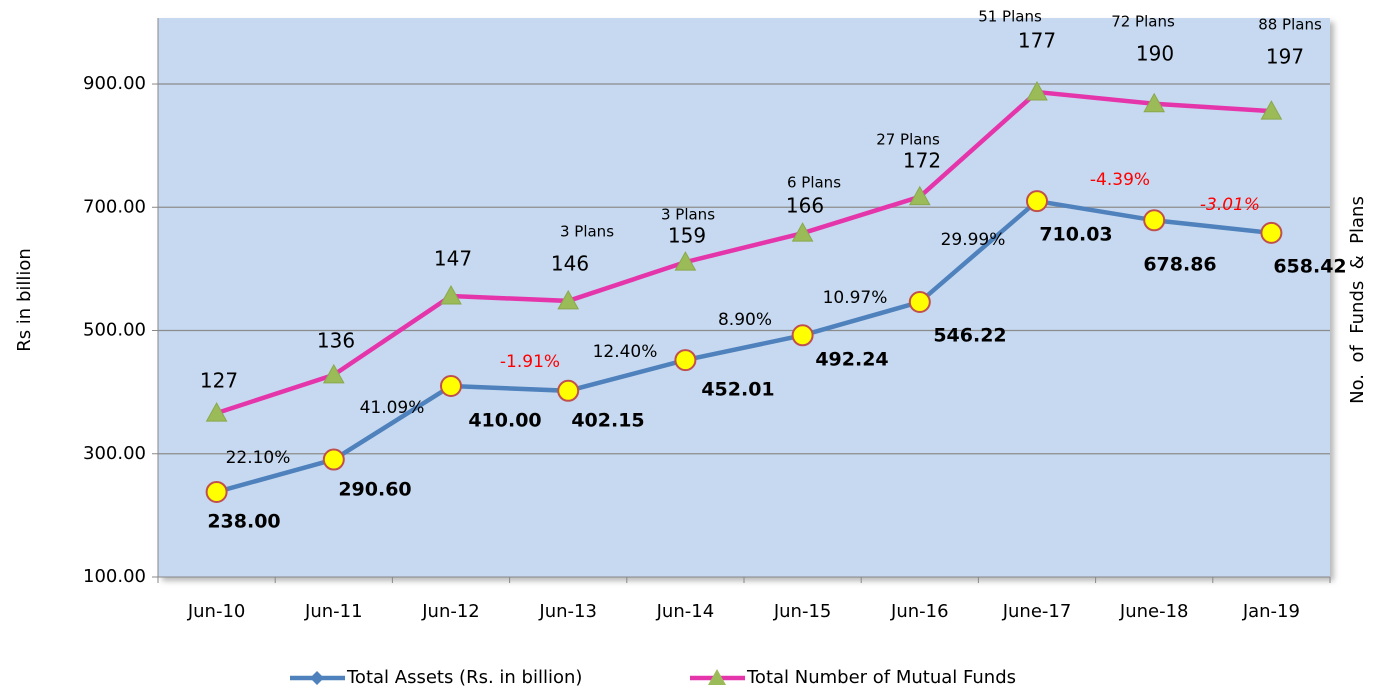 Image resolution: width=1373 pixels, height=690 pixels. Describe the element at coordinates (802, 611) in the screenshot. I see `x-tick-label: Jun-15` at that location.